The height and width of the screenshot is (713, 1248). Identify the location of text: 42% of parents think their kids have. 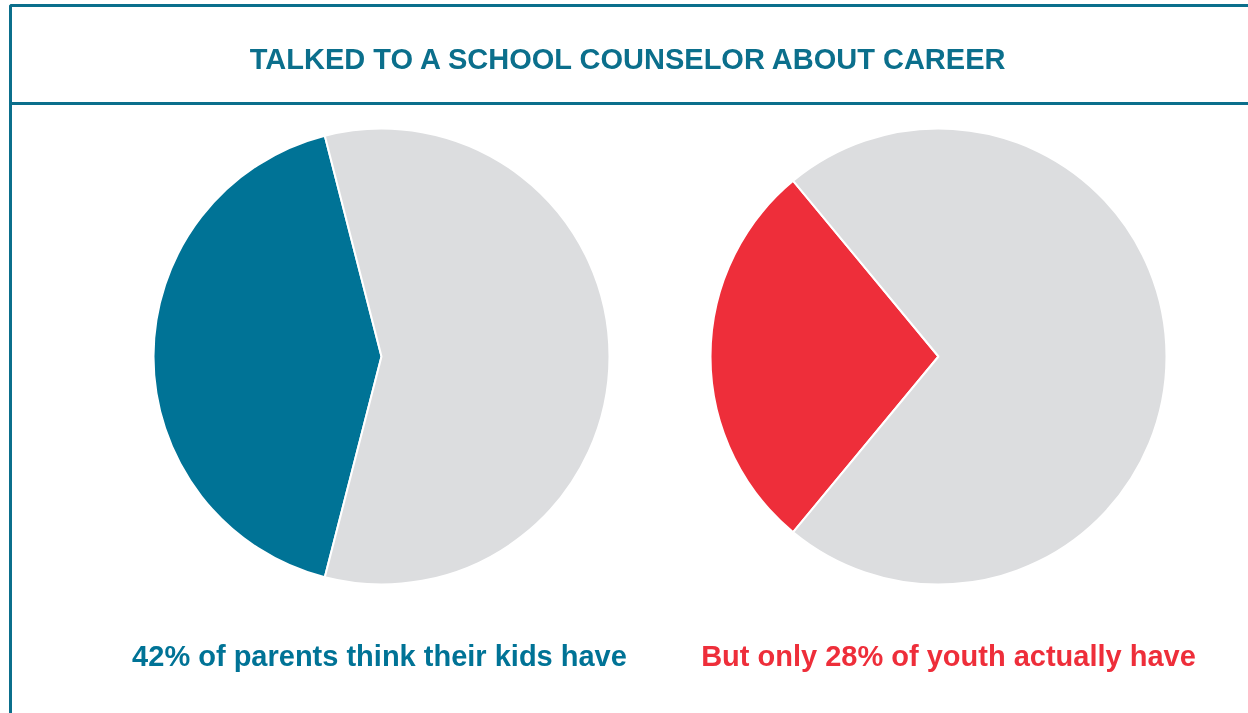
(379, 655).